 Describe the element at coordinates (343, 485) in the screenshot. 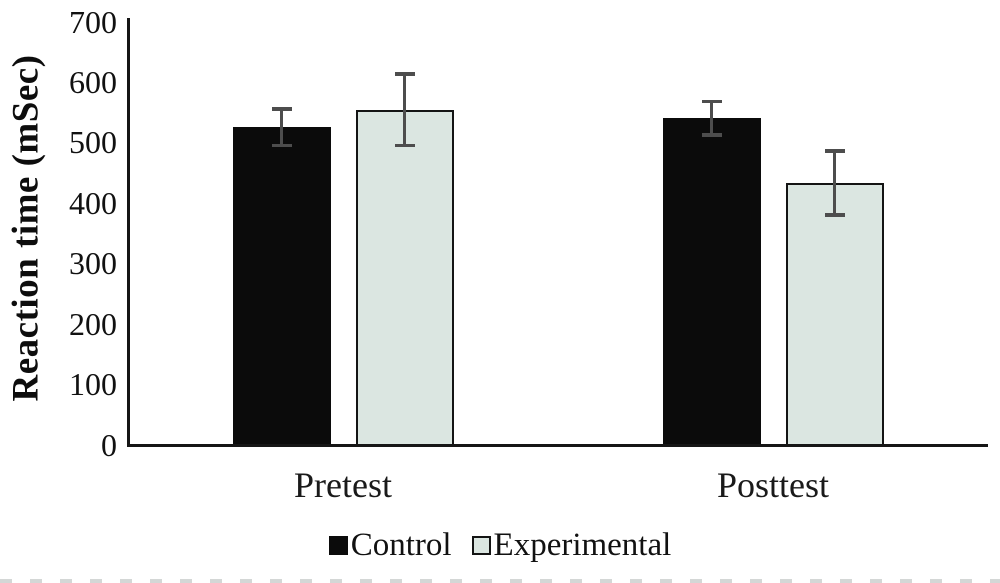

I see `x-category-label-pretest: Pretest` at that location.